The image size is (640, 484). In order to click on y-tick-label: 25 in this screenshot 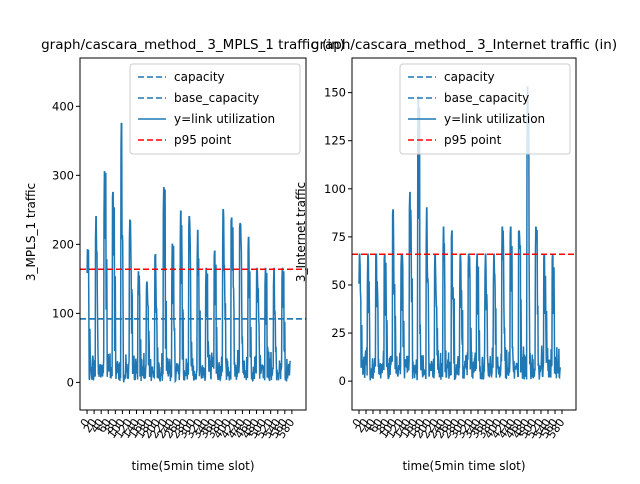, I will do `click(338, 333)`.